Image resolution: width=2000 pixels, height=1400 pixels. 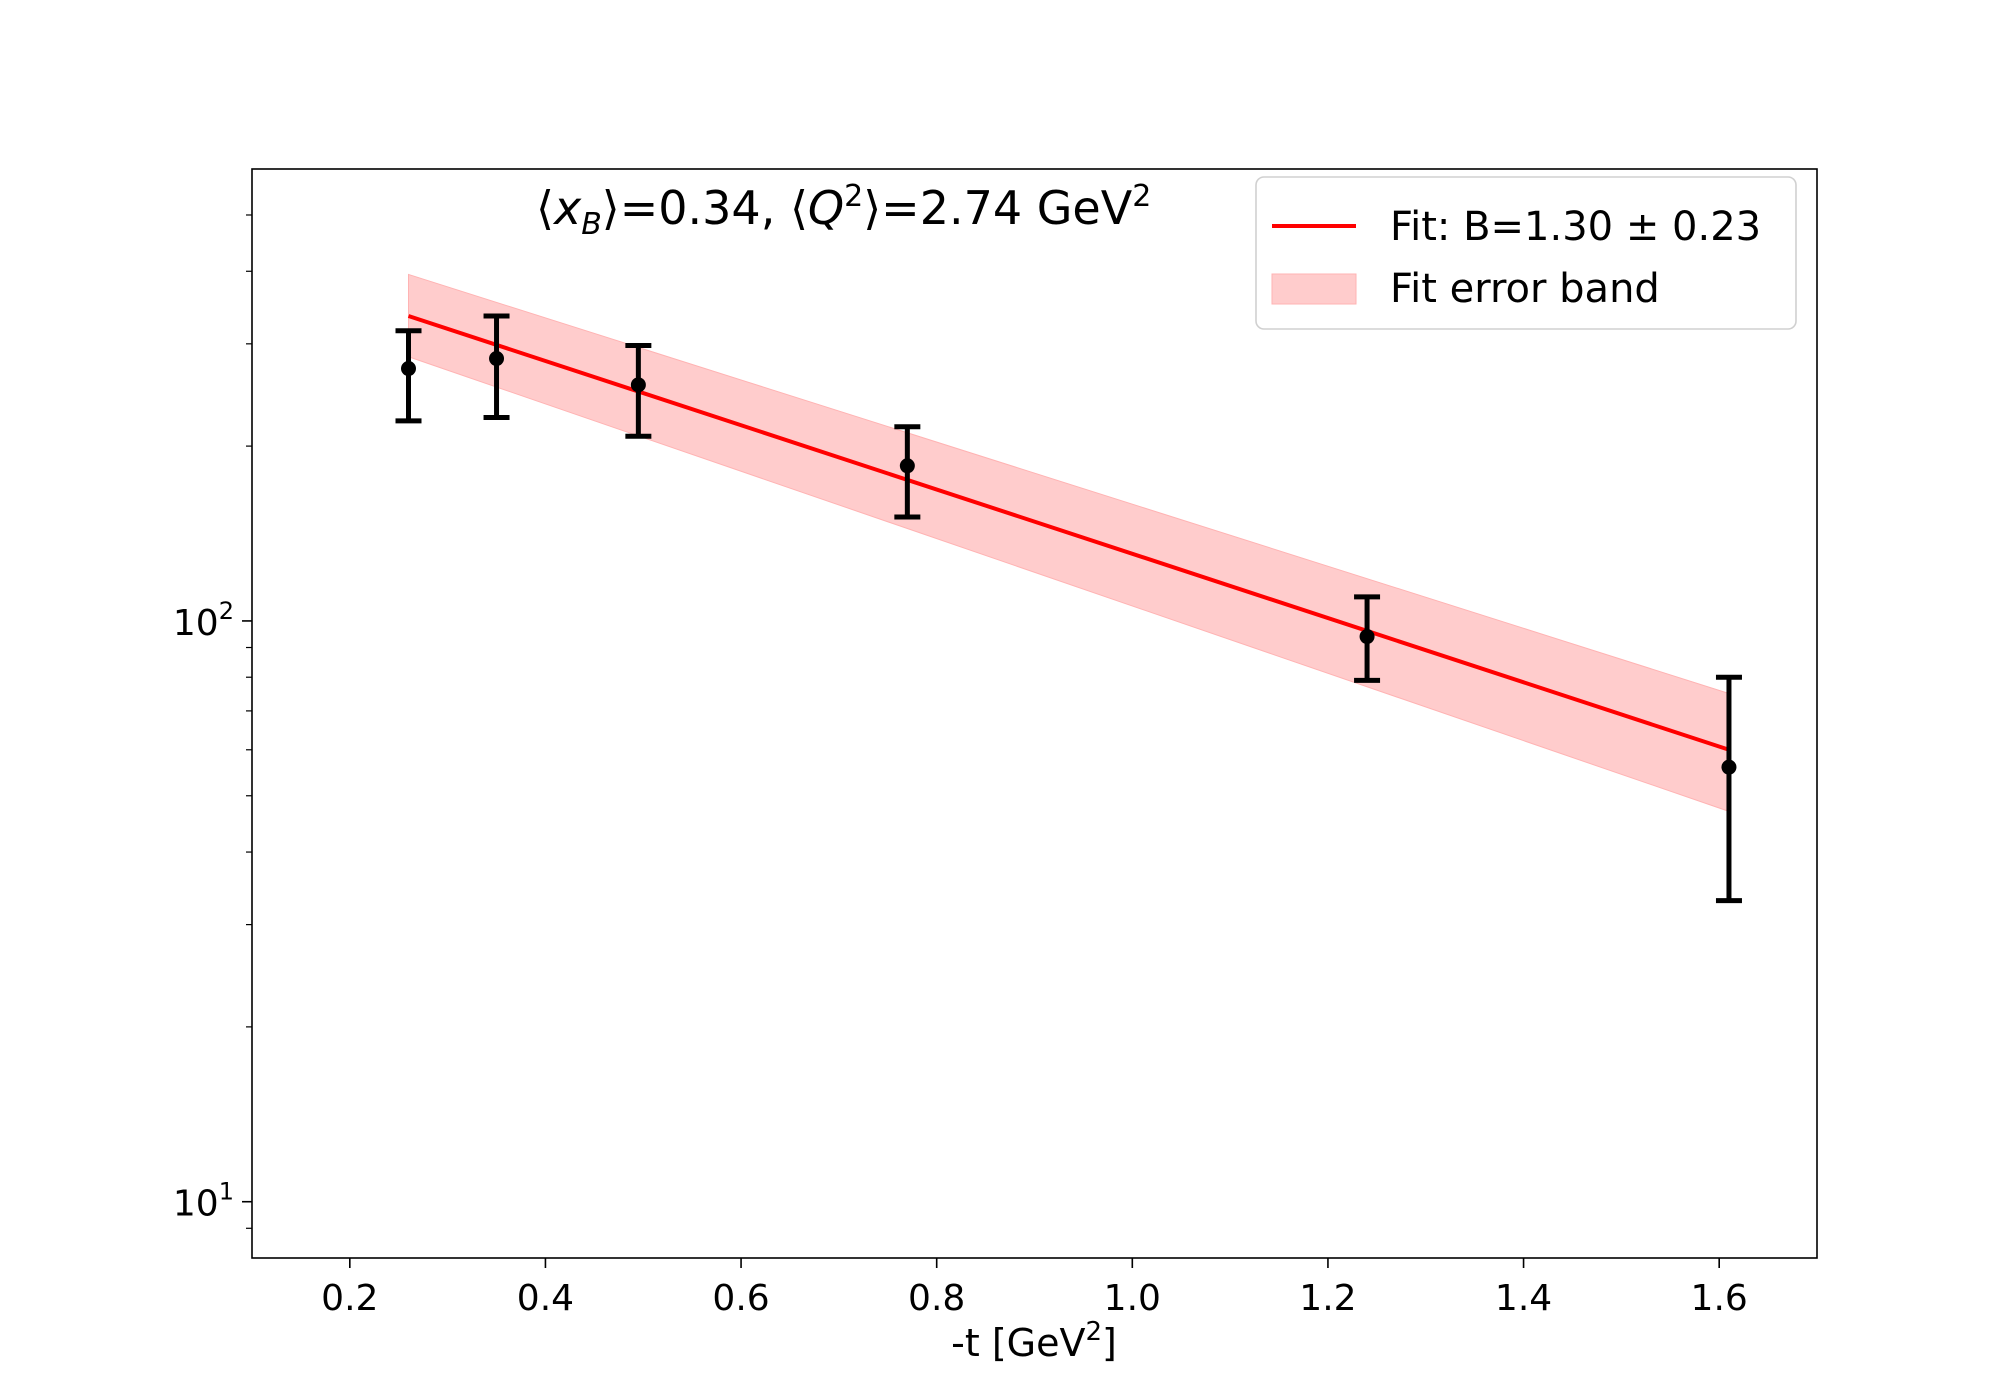 I want to click on chart-title: ⟨xB⟩=0.34, ⟨Q2⟩=2.74 GeV2, so click(x=843, y=210).